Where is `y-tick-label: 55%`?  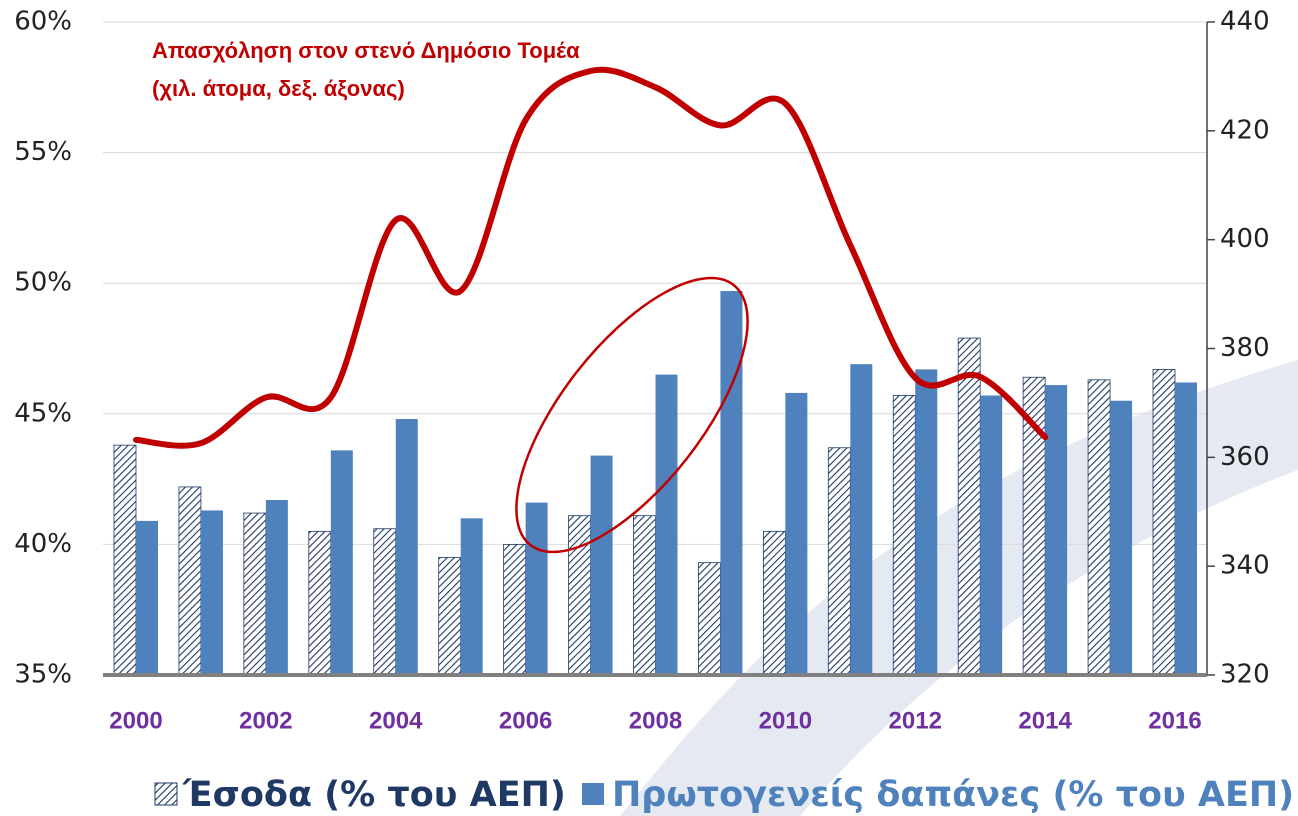 y-tick-label: 55% is located at coordinates (43, 152).